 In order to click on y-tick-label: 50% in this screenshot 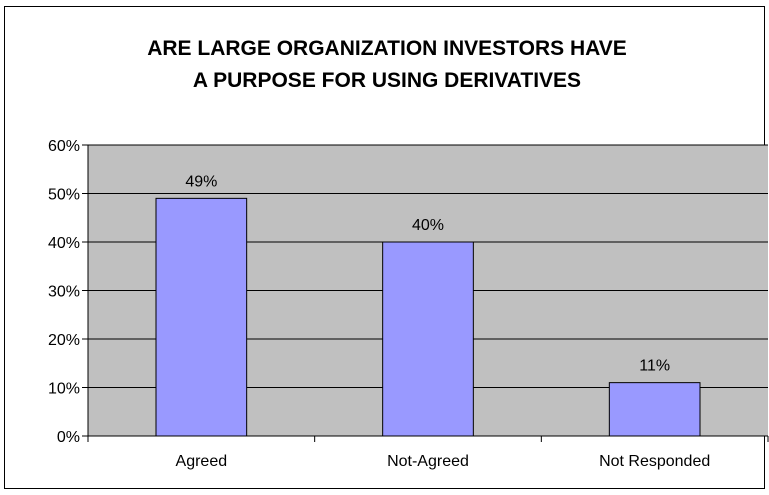, I will do `click(64, 195)`.